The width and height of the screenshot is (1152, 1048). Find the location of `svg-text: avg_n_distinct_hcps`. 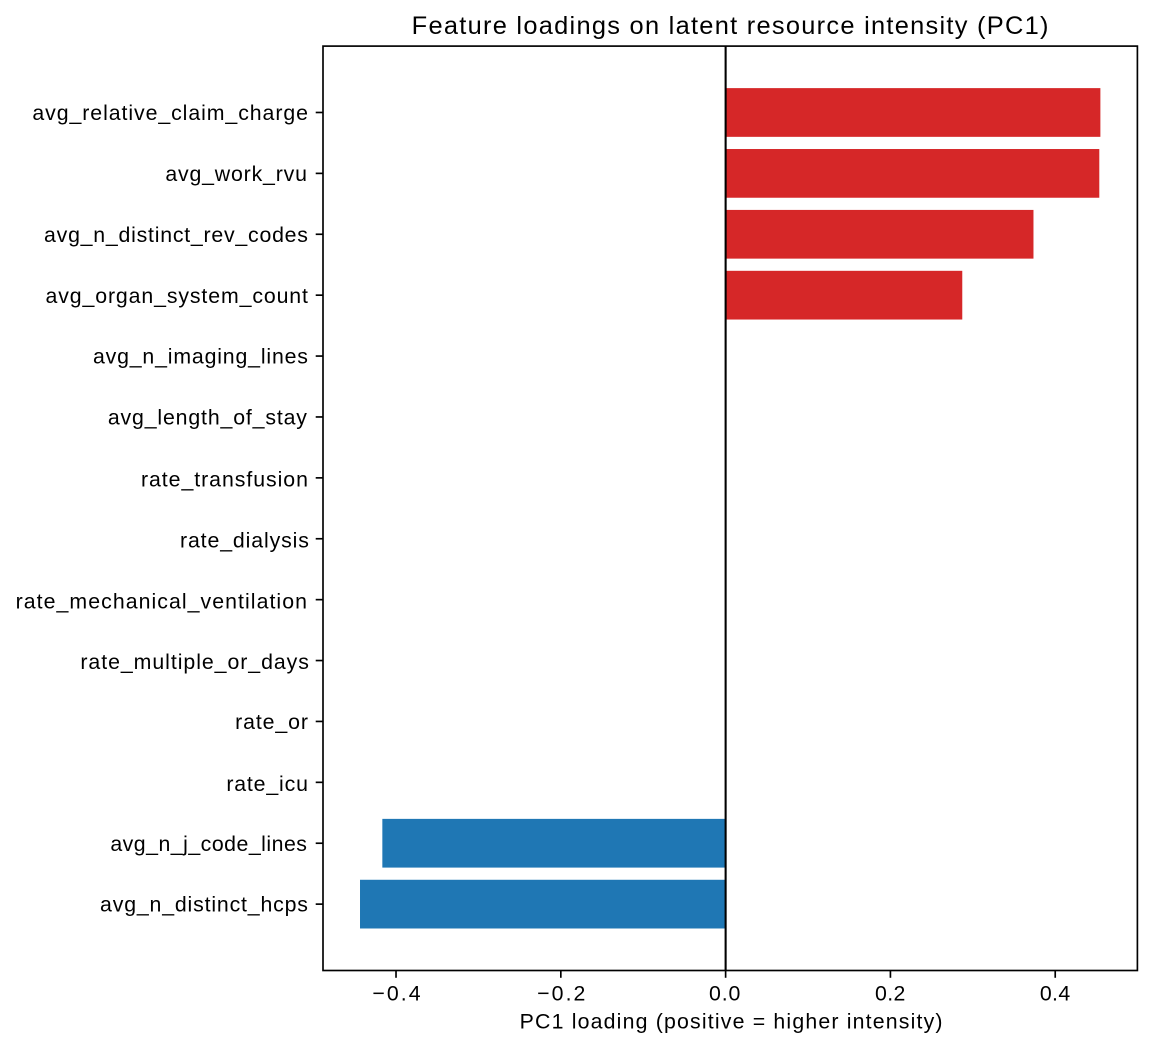

svg-text: avg_n_distinct_hcps is located at coordinates (204, 905).